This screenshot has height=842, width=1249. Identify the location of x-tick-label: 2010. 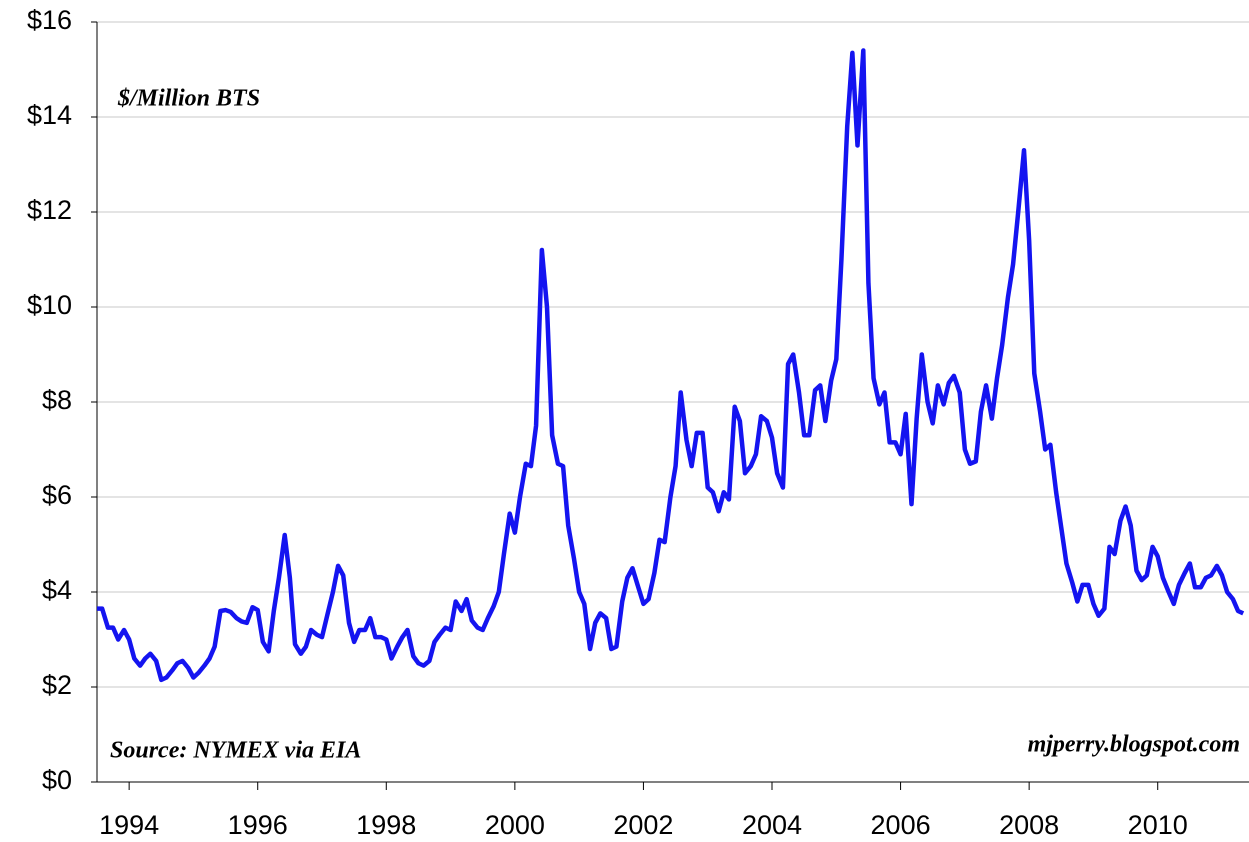
(1158, 825).